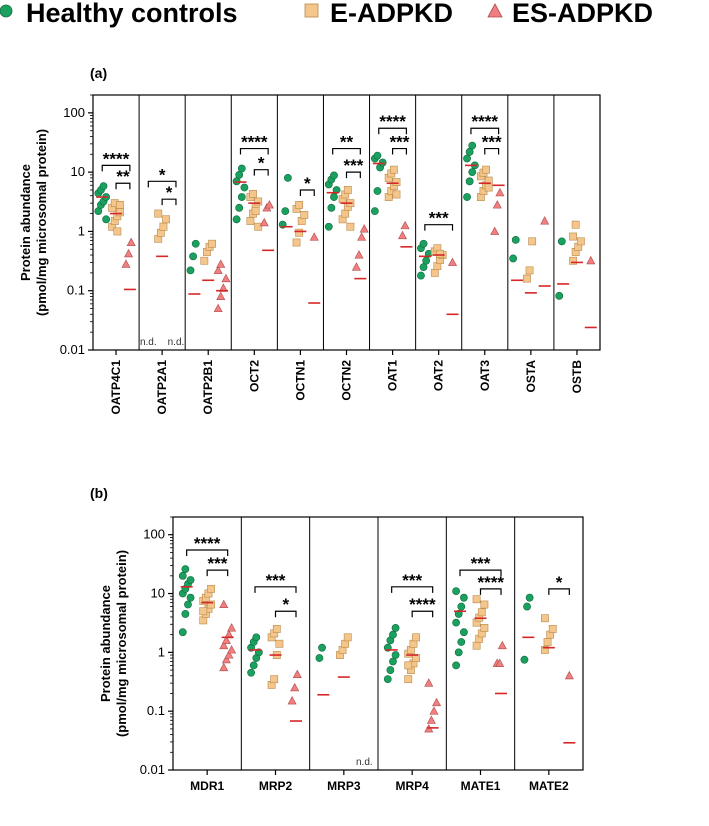  Describe the element at coordinates (311, 10) in the screenshot. I see `legend-e-adpkd-marker` at that location.